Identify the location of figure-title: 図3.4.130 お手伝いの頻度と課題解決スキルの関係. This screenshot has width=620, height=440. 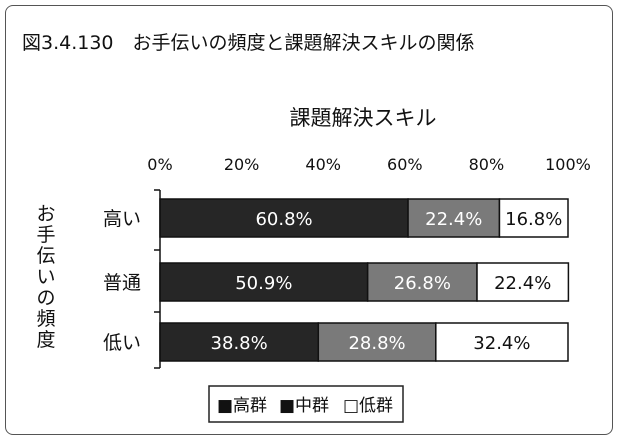
(248, 43).